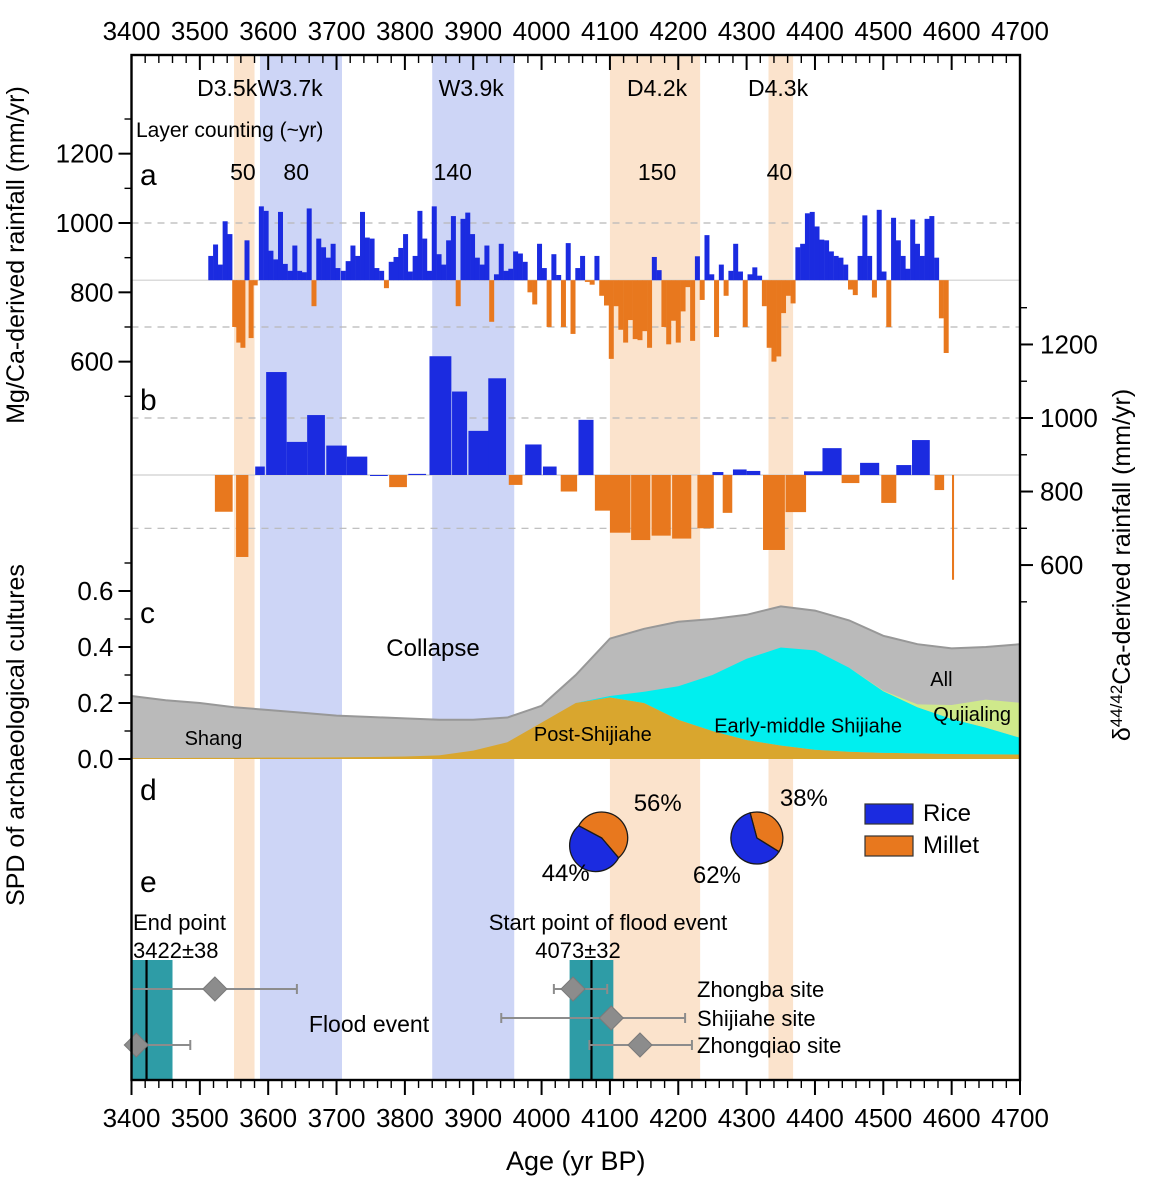  Describe the element at coordinates (16, 255) in the screenshot. I see `left-axis-title-rainfall: Mg/Ca-derived rainfall (mm/yr)` at that location.